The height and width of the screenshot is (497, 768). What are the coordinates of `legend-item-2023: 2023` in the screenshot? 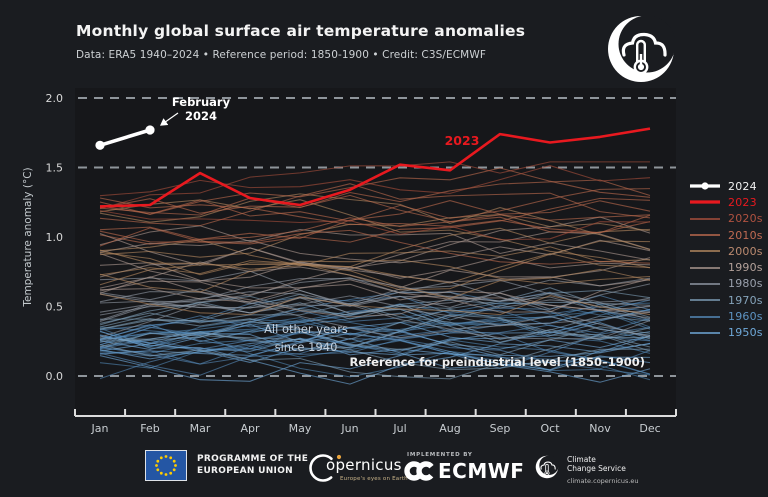 It's located at (726, 202).